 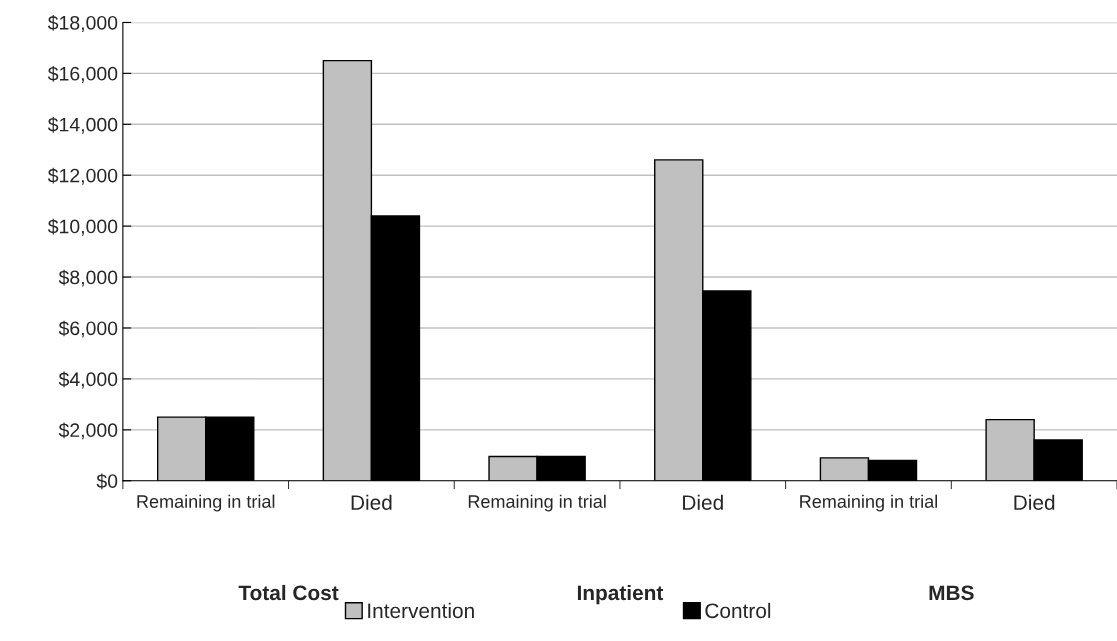 What do you see at coordinates (88, 278) in the screenshot?
I see `y-tick-label: $8,000` at bounding box center [88, 278].